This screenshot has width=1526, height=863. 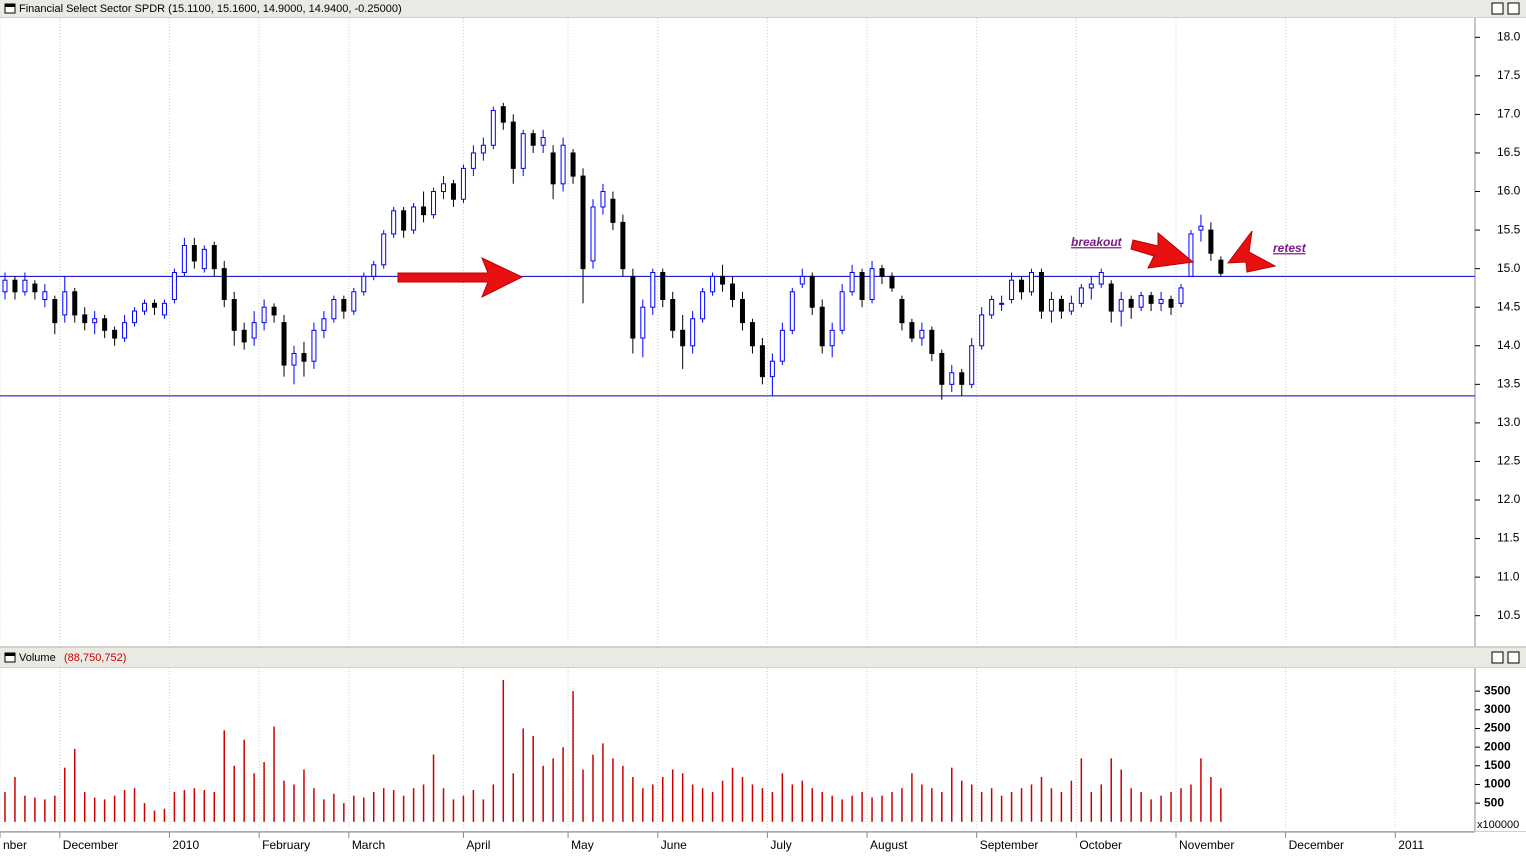 I want to click on x-tick-label: 2010, so click(x=185, y=845).